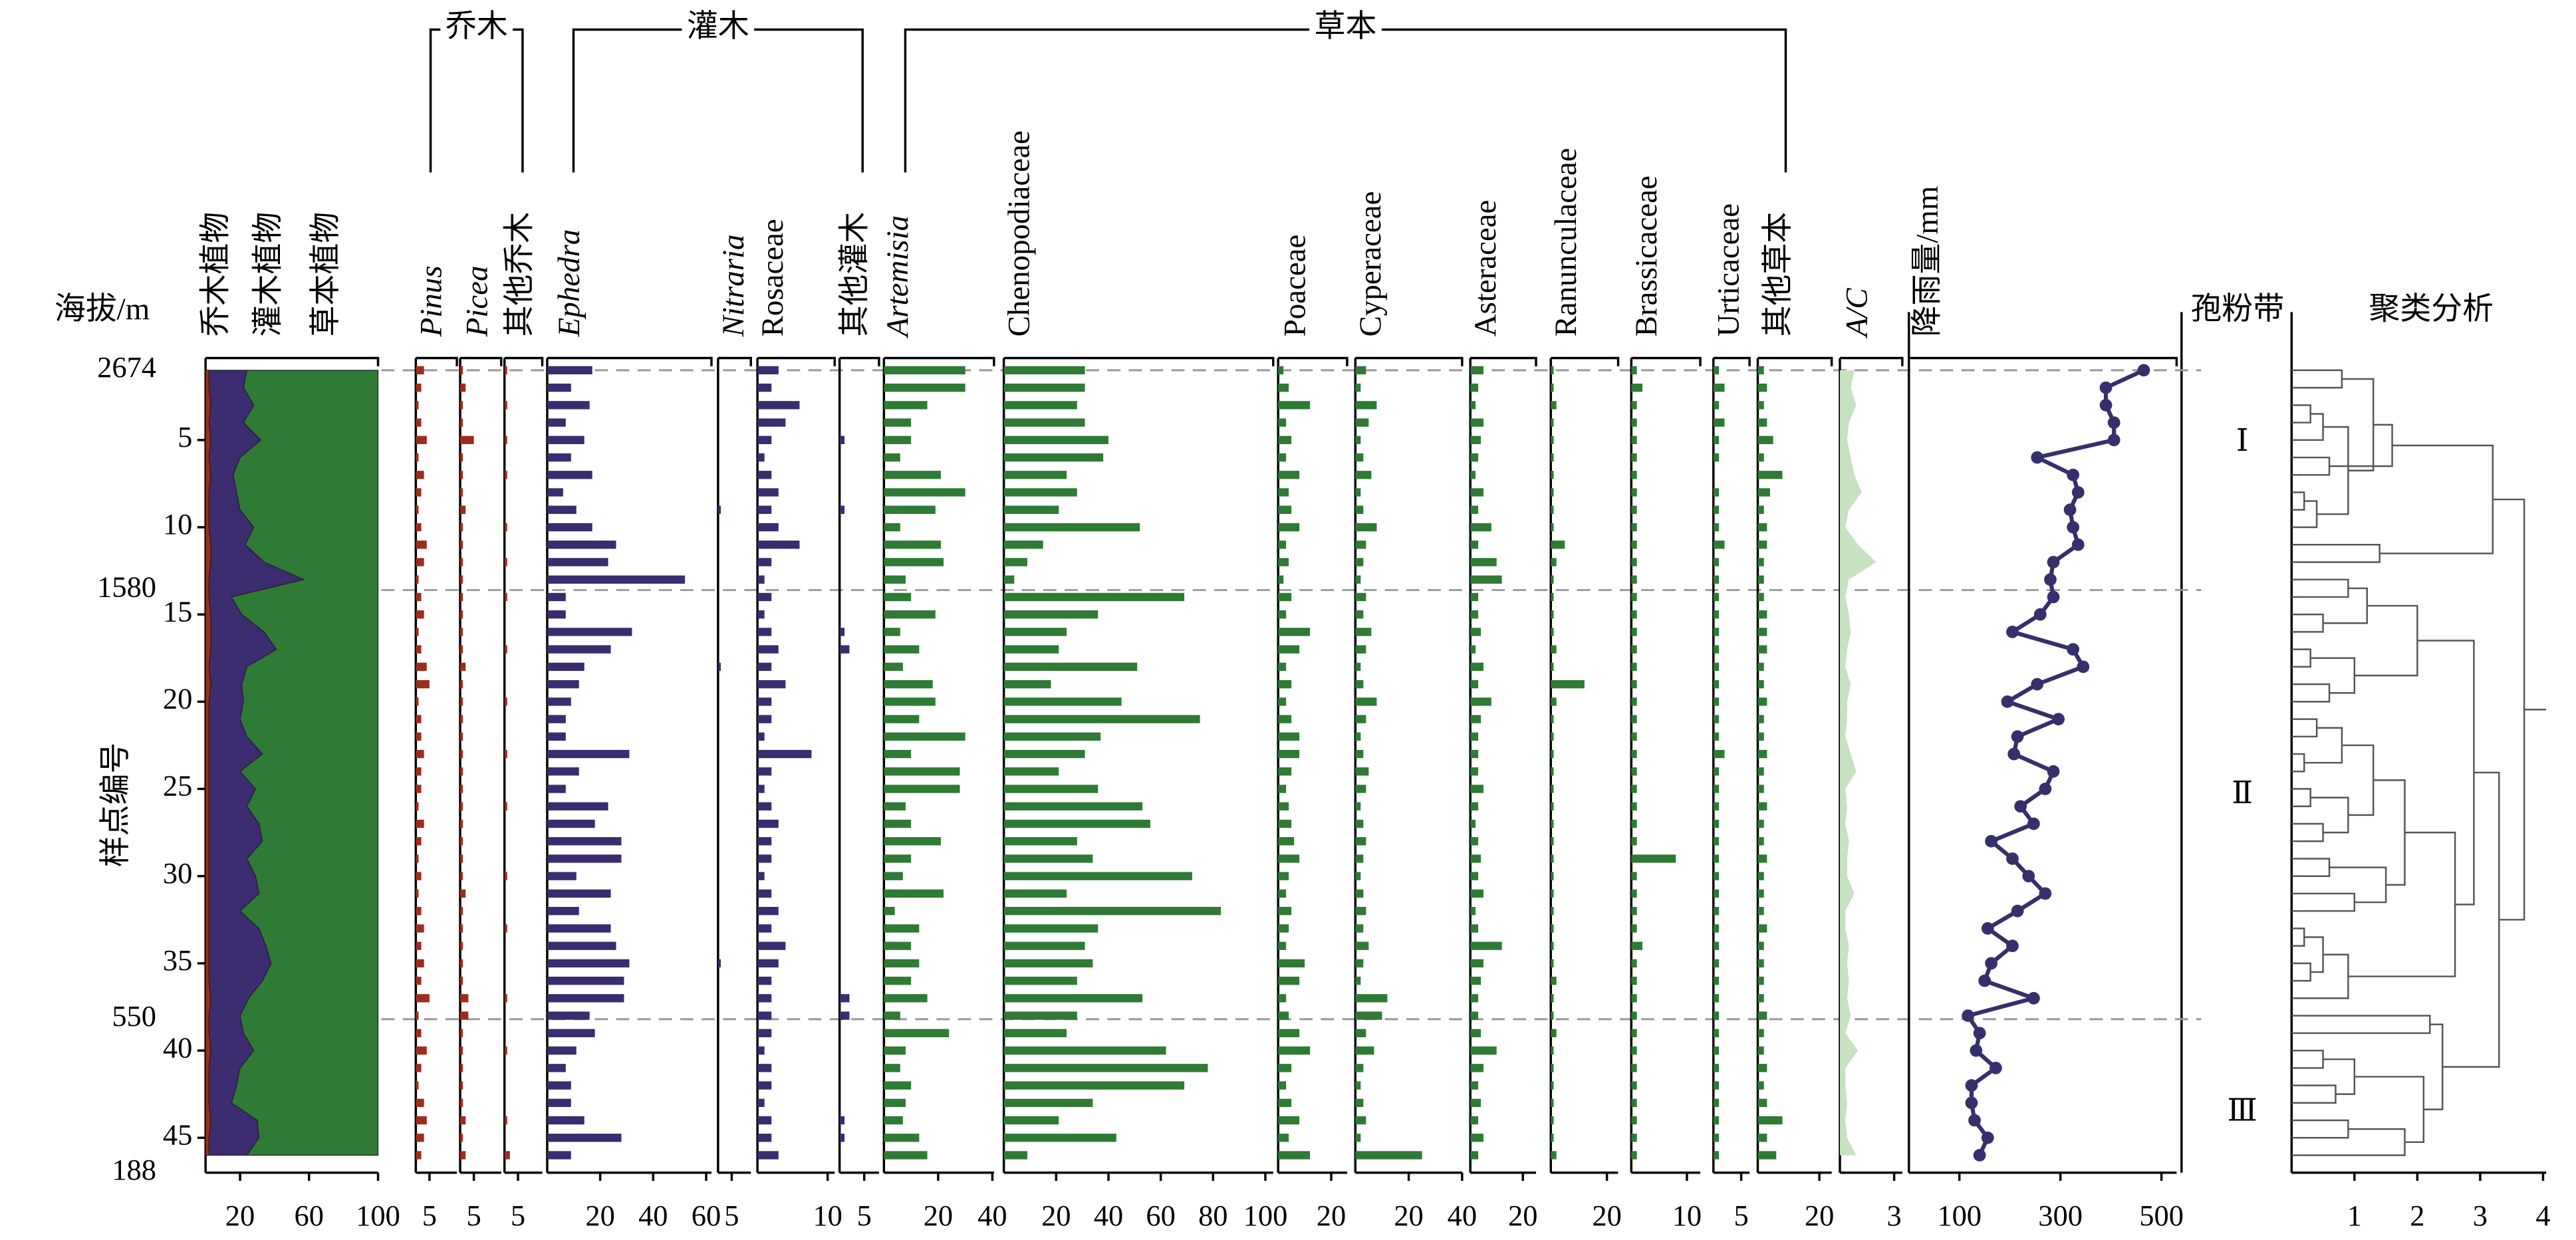 The height and width of the screenshot is (1240, 2576). Describe the element at coordinates (103, 309) in the screenshot. I see `elevation-header: 海拔/m` at that location.